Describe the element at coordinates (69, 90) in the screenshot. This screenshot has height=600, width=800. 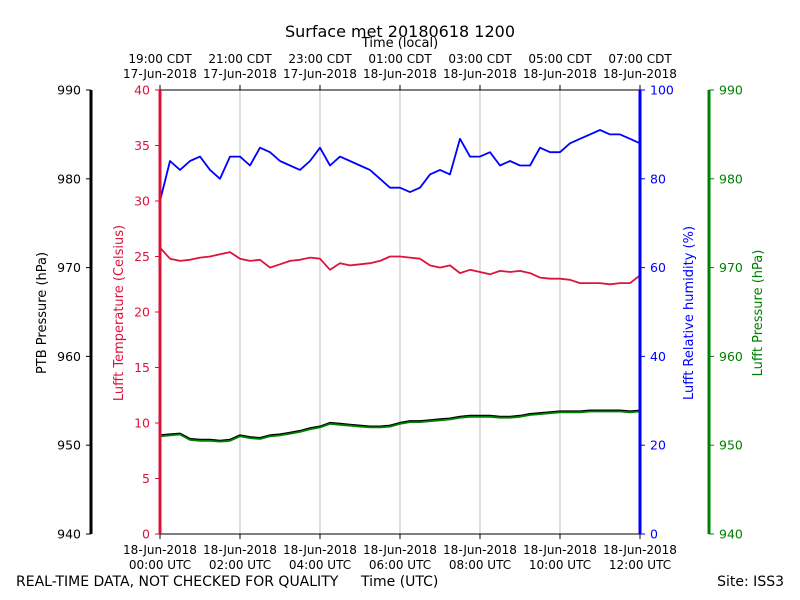
I see `ptb-pressure-axis-tick-label: 990` at that location.